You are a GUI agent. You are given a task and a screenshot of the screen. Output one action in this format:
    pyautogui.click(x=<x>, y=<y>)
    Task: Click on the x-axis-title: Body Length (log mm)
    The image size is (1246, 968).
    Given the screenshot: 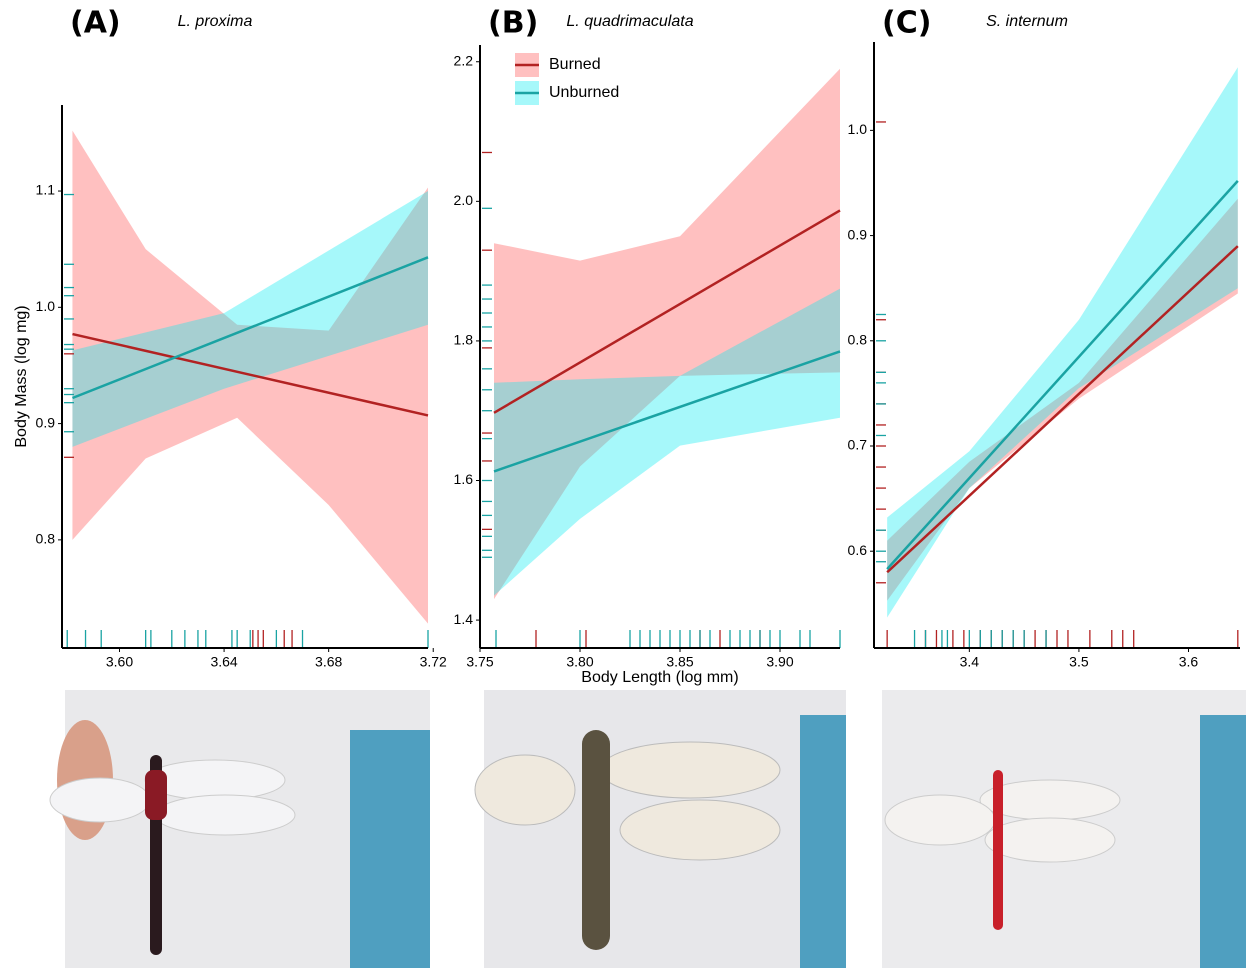 What is the action you would take?
    pyautogui.click(x=659, y=677)
    